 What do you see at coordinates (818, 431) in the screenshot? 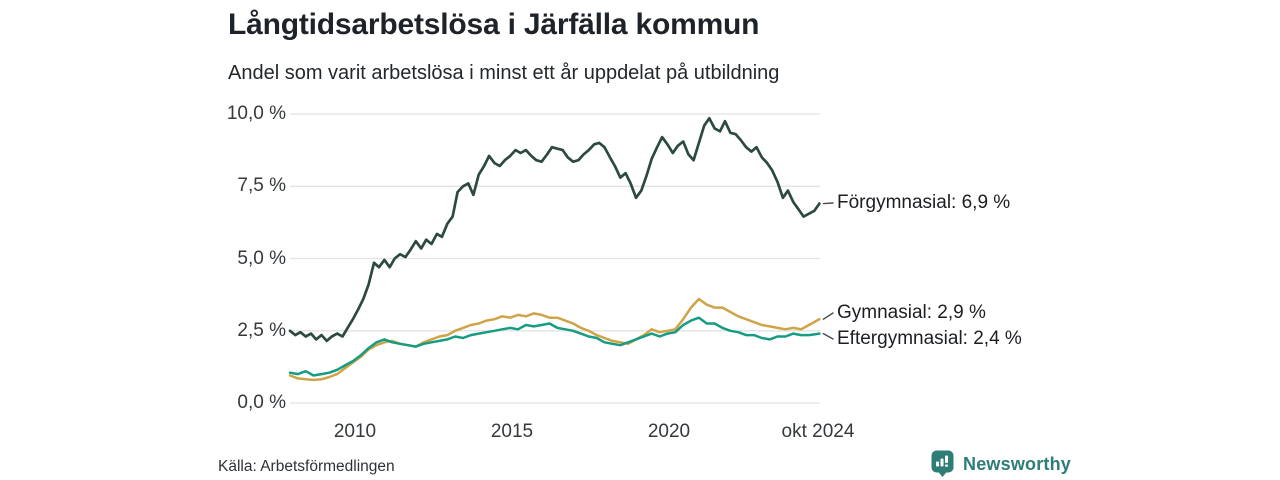
I see `x-tick-okt-2024: okt 2024` at bounding box center [818, 431].